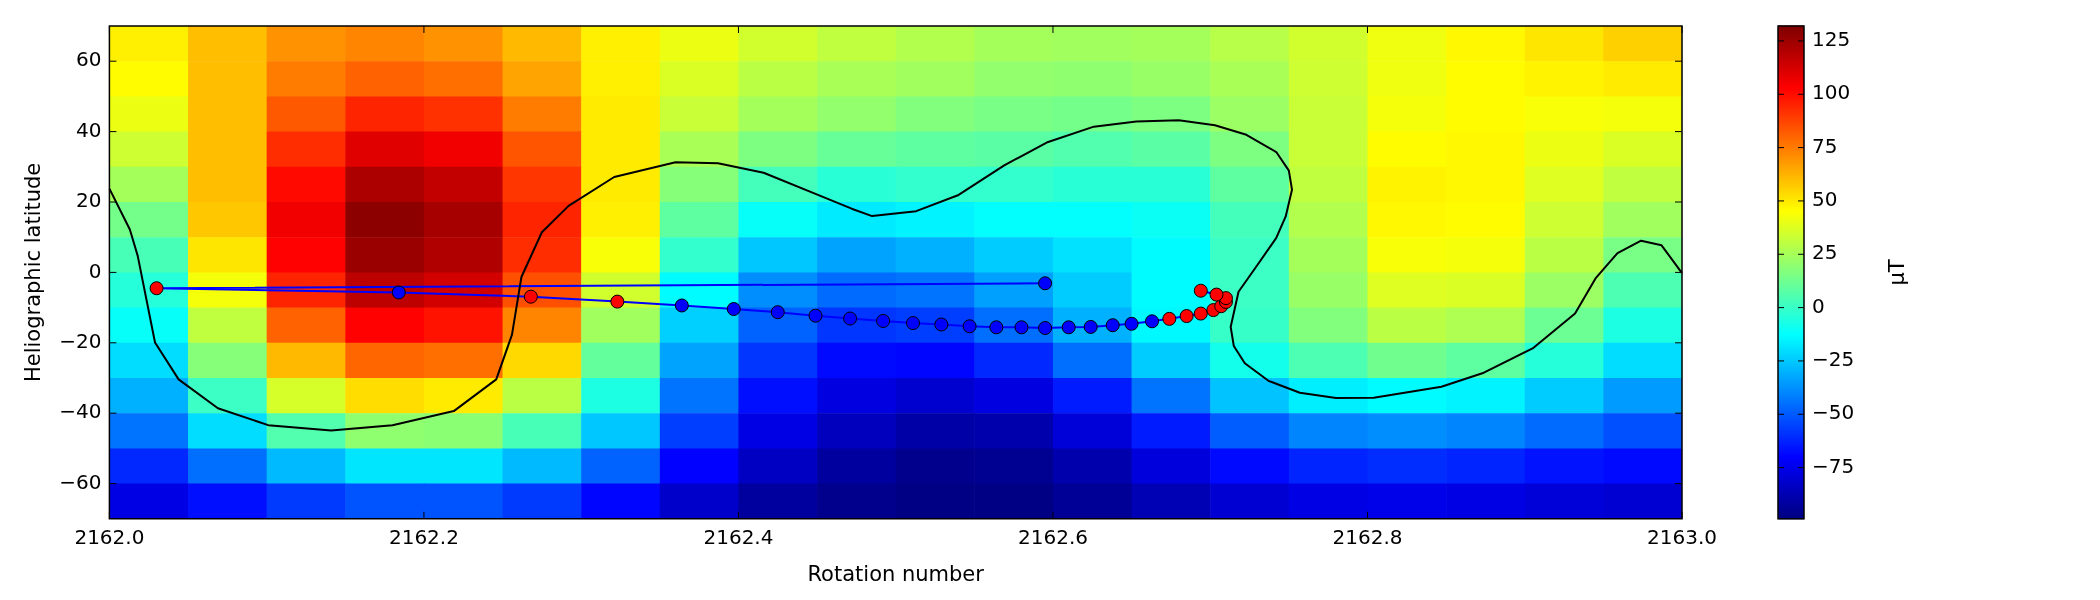  What do you see at coordinates (423, 537) in the screenshot?
I see `x-tick-label: 2162.2` at bounding box center [423, 537].